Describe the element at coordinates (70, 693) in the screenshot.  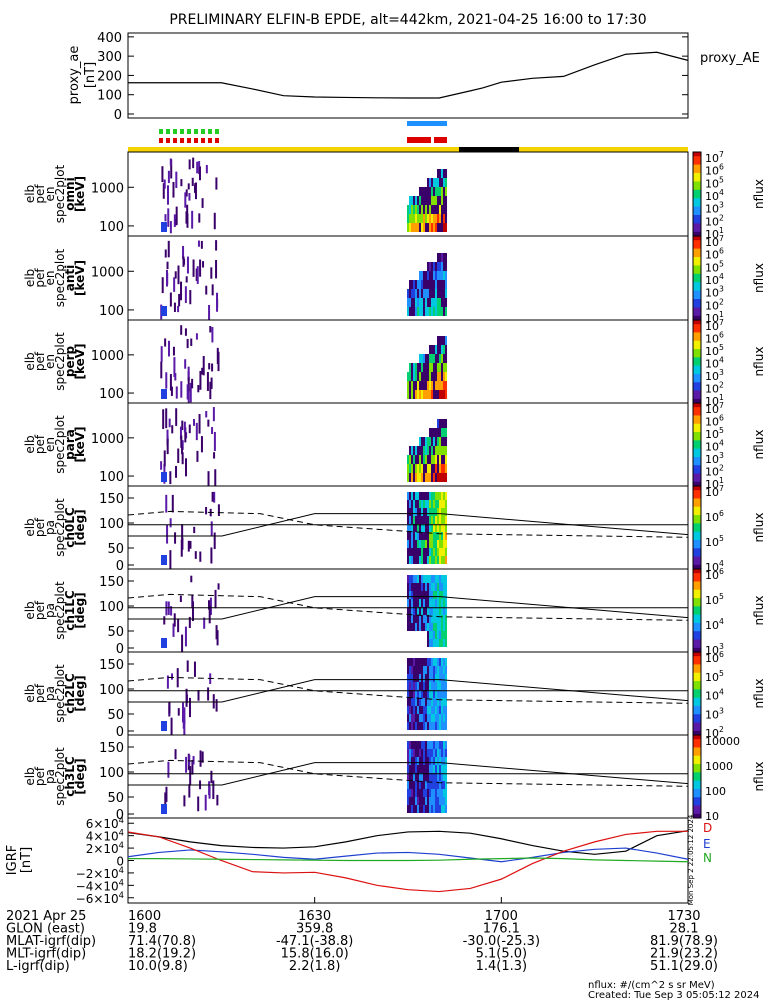
I see `spectrogram-ylabel: ch2LC` at that location.